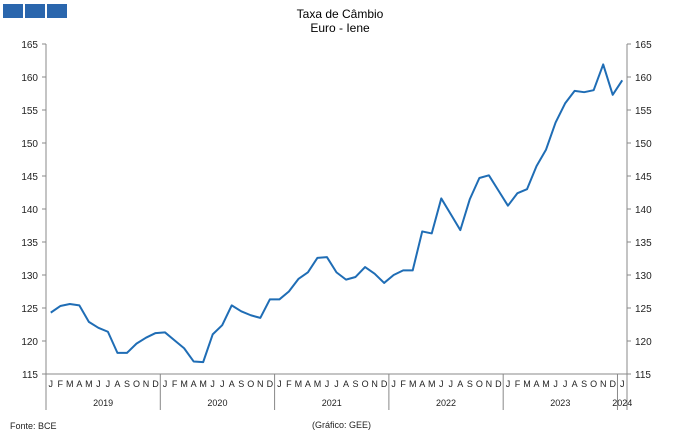 Image resolution: width=680 pixels, height=442 pixels. I want to click on credit-note: (Gráfico: GEE), so click(342, 425).